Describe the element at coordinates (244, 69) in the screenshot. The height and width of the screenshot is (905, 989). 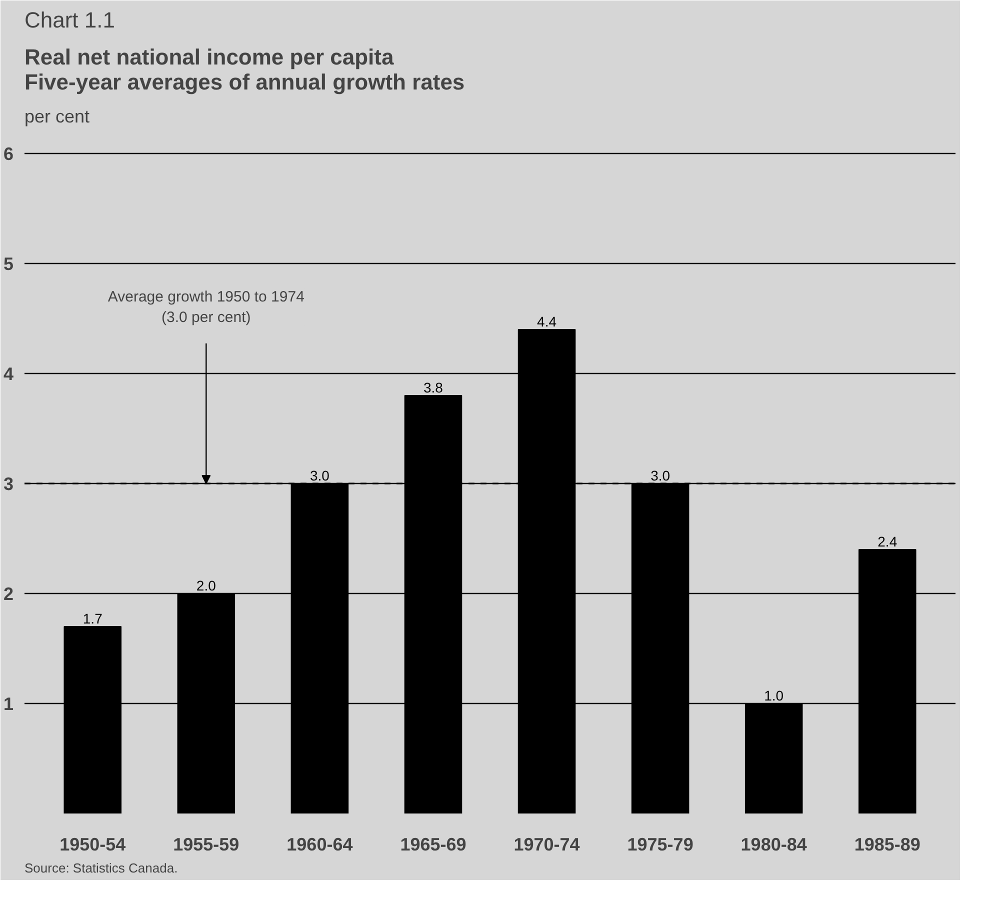
I see `chart-subtitle: Real net national income per capita Five-year averages of annual growth rates` at that location.